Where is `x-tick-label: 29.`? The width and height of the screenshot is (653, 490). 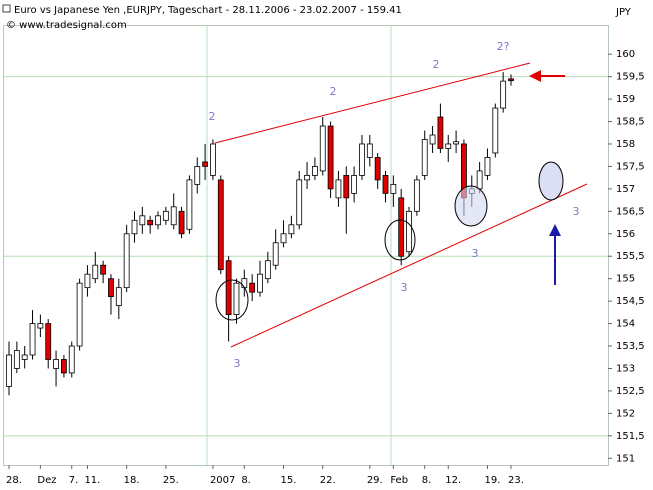
x-tick-label: 29. is located at coordinates (375, 480).